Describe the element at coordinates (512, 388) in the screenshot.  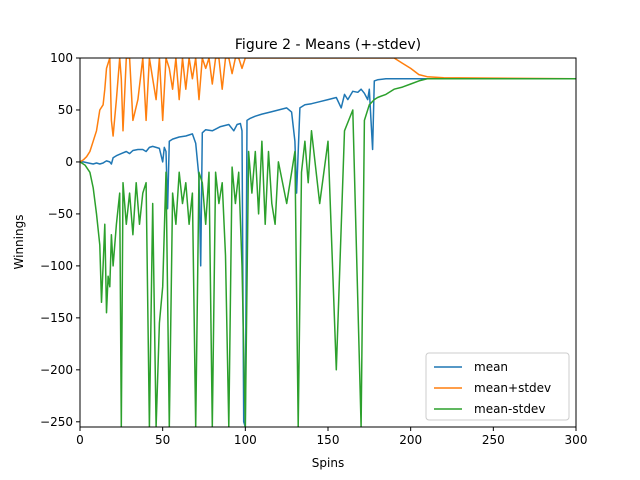
I see `legend-label: mean+stdev` at that location.